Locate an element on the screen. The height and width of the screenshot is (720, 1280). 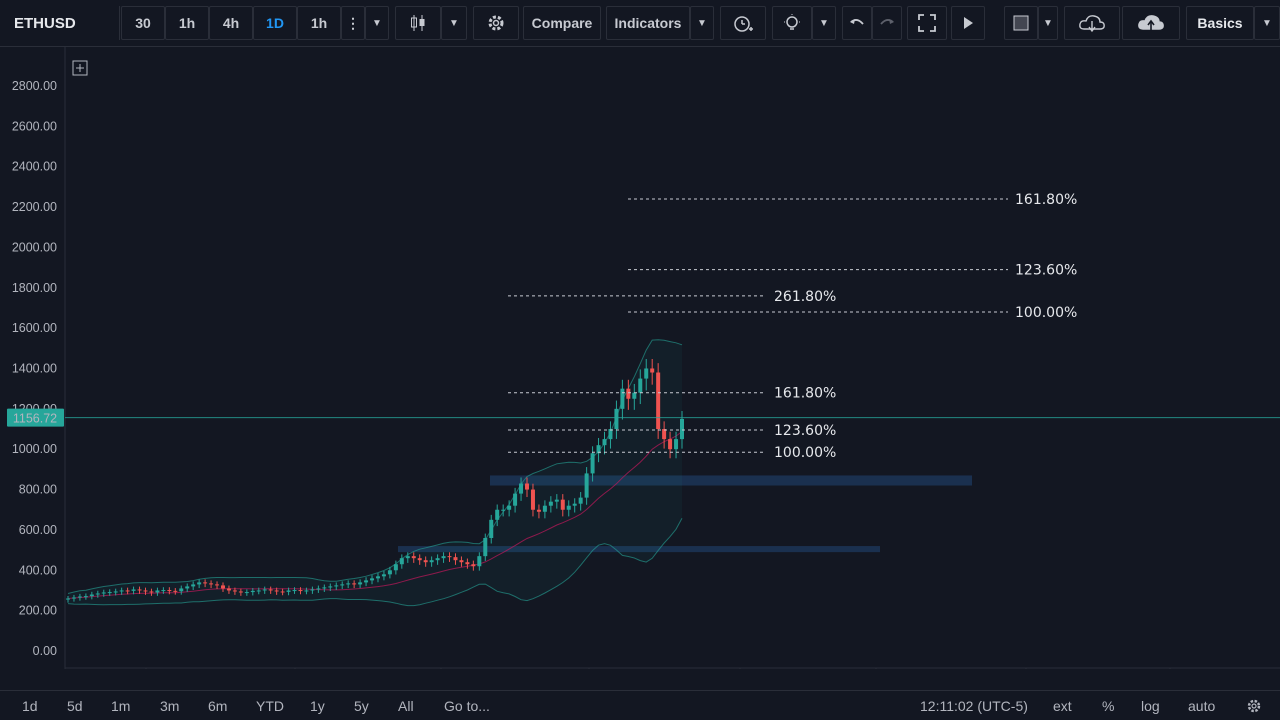
percent-toggle: % is located at coordinates (1108, 705).